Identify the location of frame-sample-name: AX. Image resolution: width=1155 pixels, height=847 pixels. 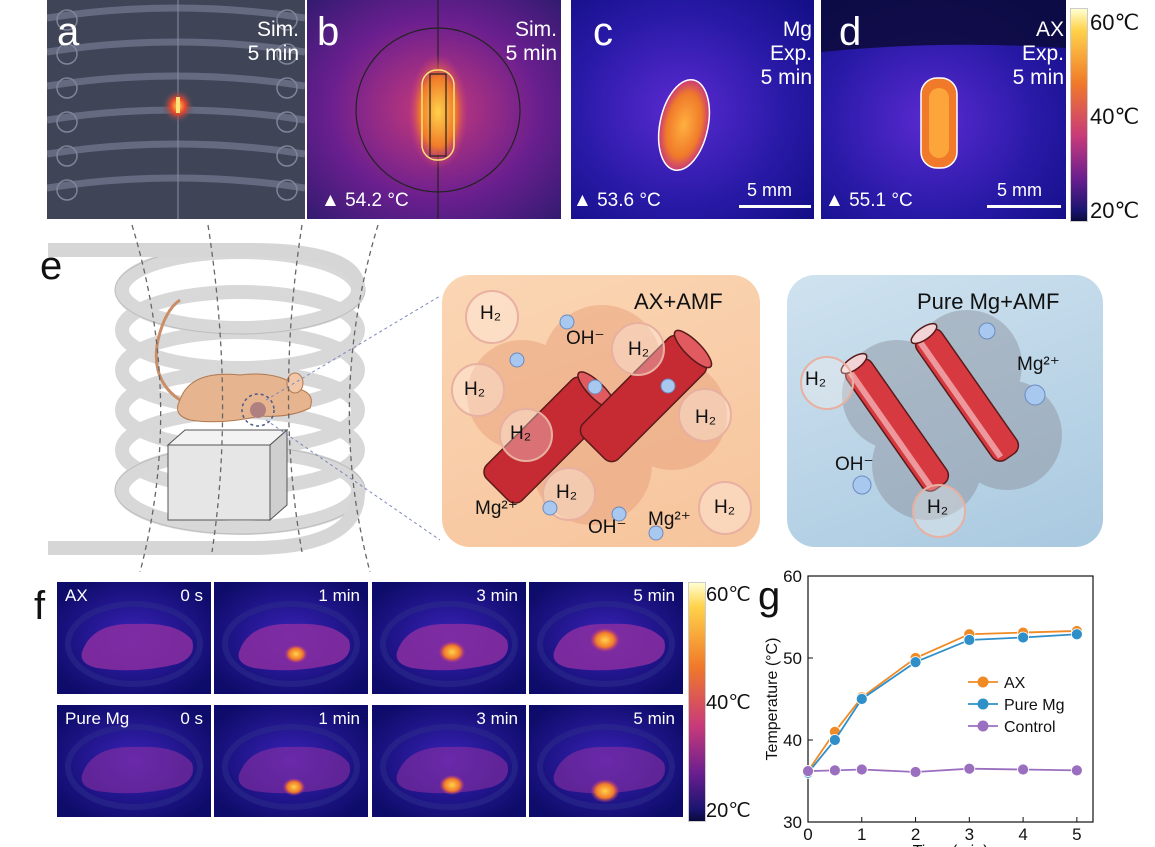
(76, 595).